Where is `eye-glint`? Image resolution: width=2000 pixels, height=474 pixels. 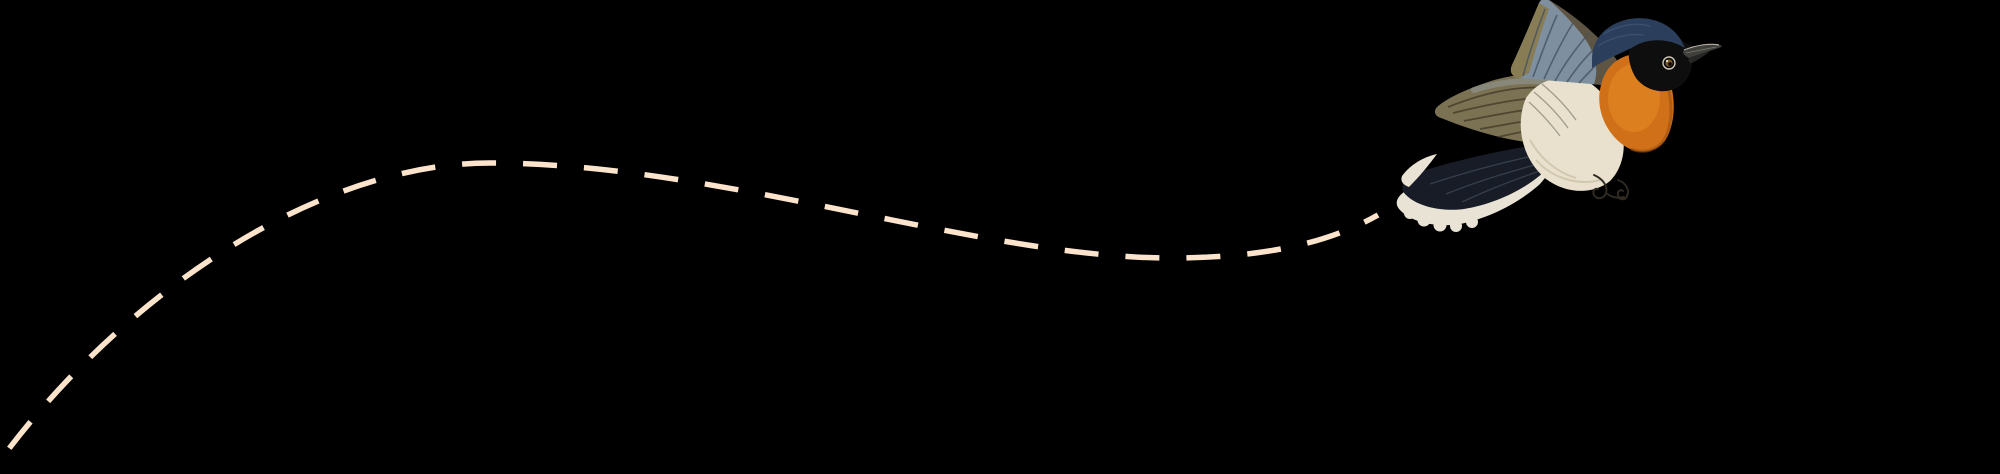
eye-glint is located at coordinates (1667, 61).